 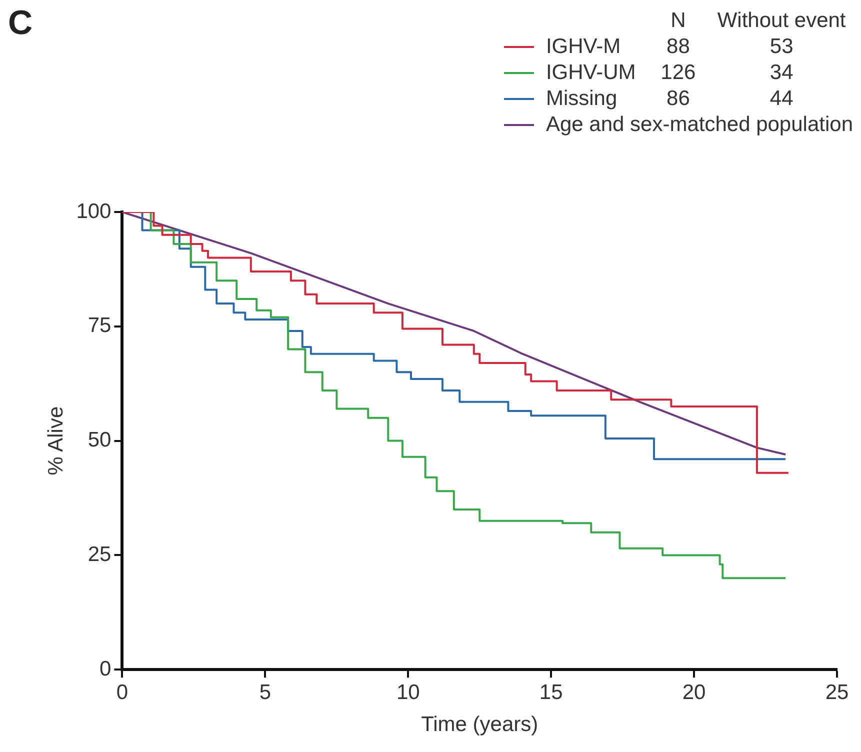 I want to click on text: N, so click(x=678, y=21).